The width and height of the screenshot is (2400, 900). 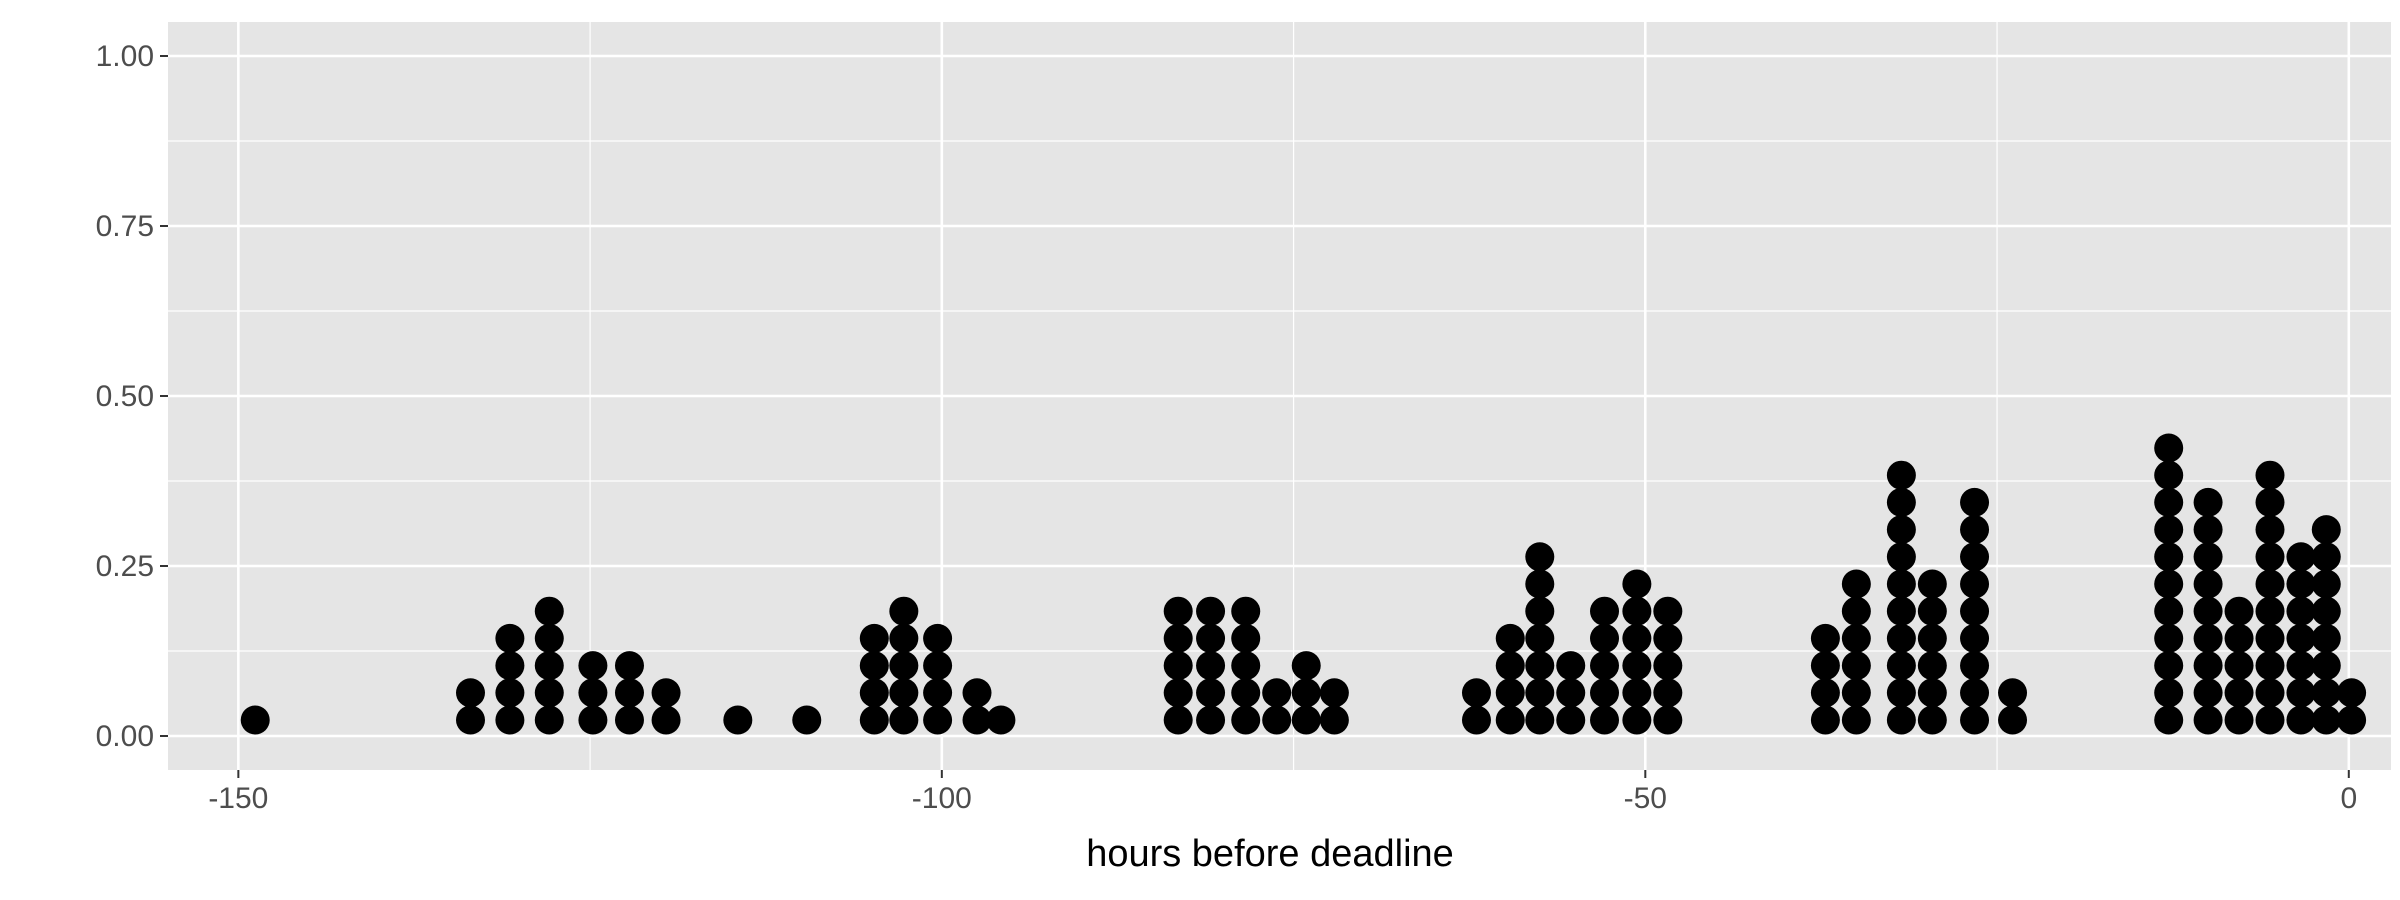 I want to click on y-axis: 0.00 0.25 0.50 0.75 1.00, so click(x=132, y=396).